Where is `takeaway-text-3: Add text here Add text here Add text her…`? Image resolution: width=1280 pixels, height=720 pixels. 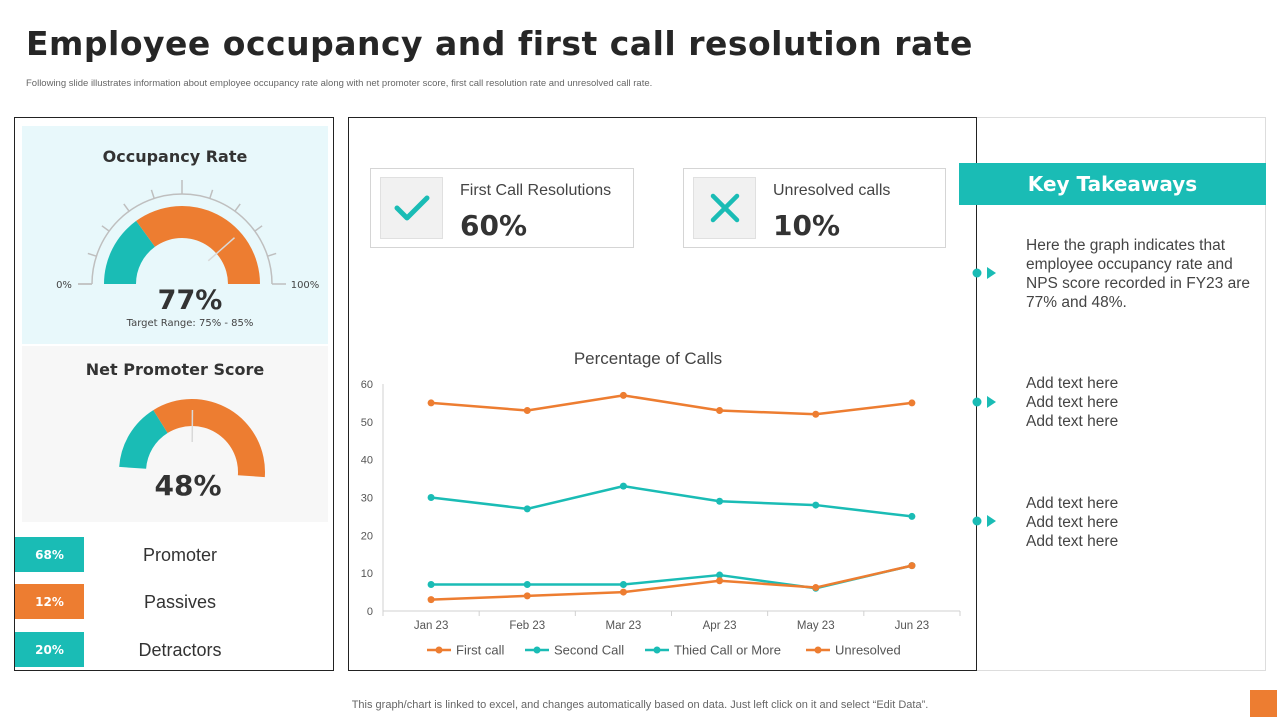 takeaway-text-3: Add text here Add text here Add text her… is located at coordinates (1072, 522).